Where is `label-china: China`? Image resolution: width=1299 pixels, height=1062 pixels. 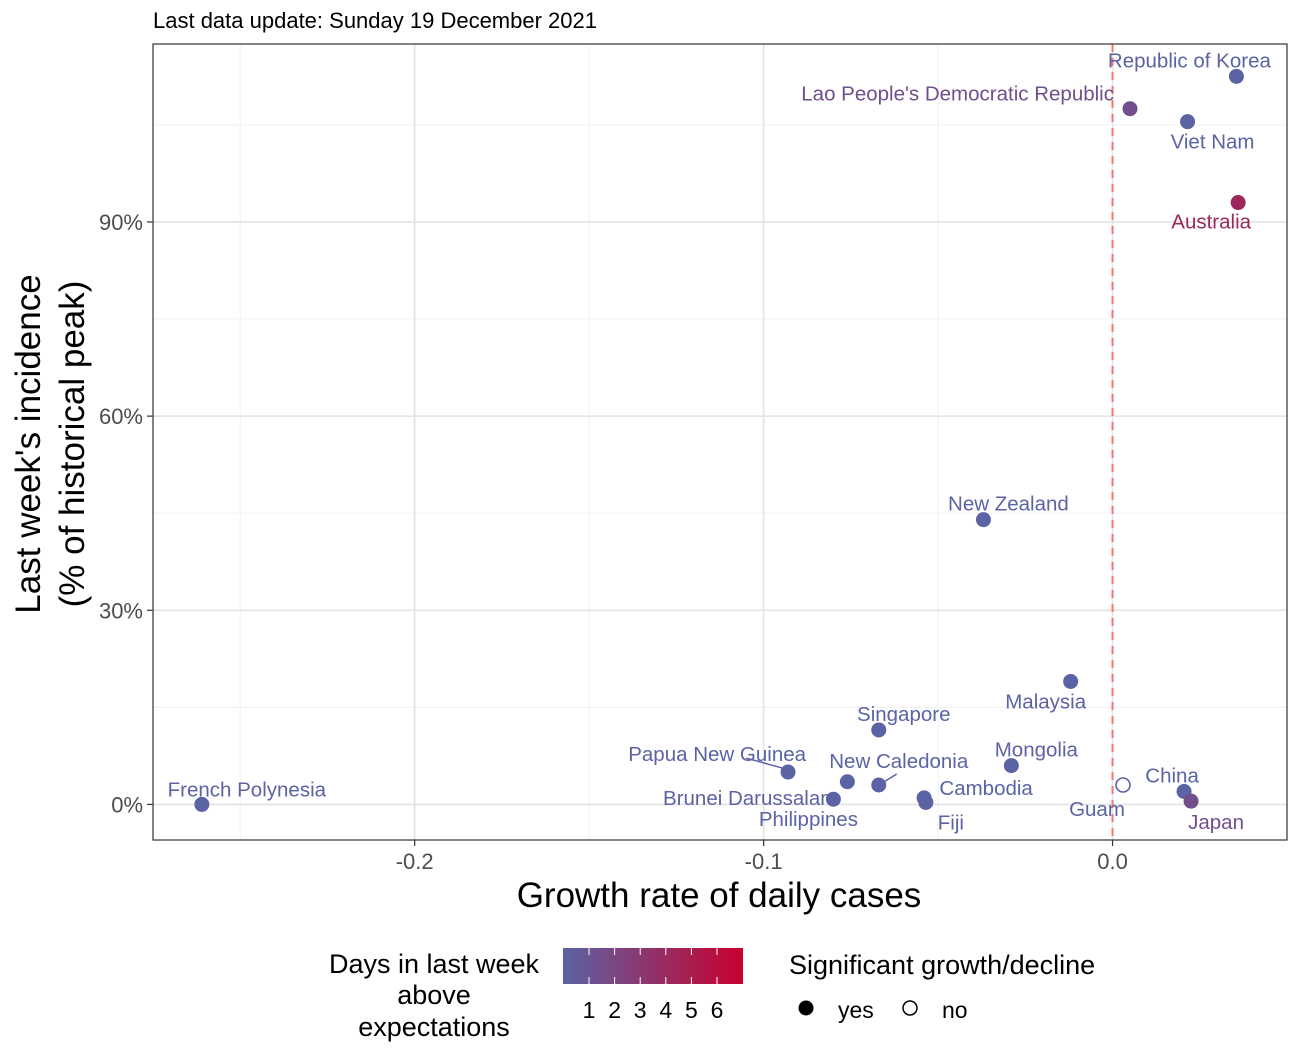
label-china: China is located at coordinates (1172, 775).